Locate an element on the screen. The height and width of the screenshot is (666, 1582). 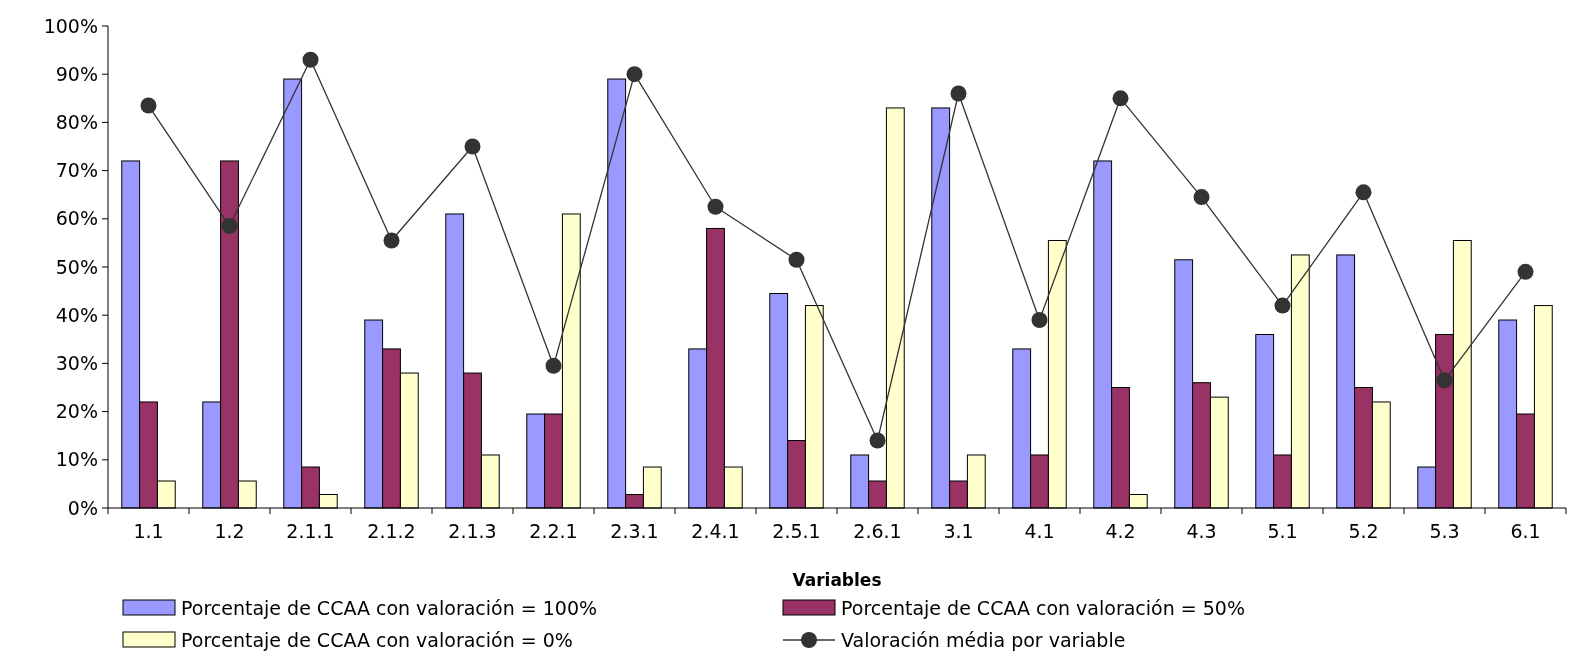
x-tick-label: 2.2.1 is located at coordinates (553, 531).